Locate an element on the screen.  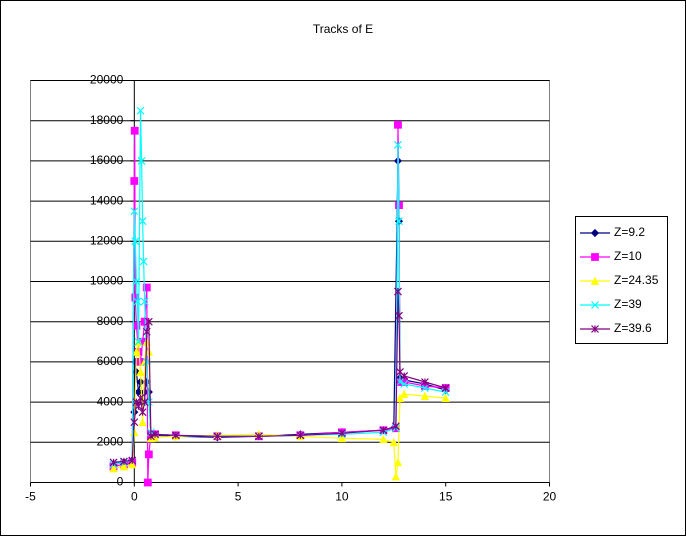
y-tick-label: 4000 is located at coordinates (110, 401).